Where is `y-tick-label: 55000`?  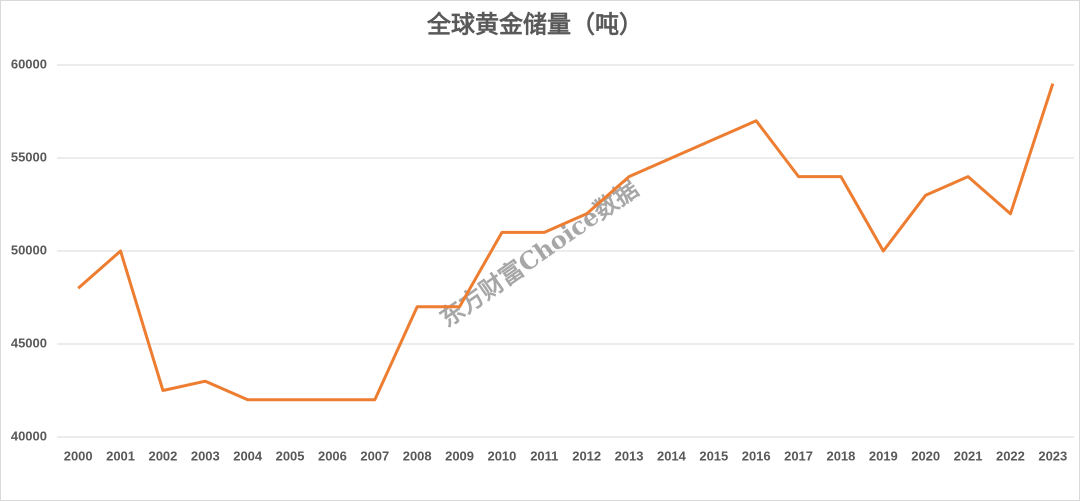
y-tick-label: 55000 is located at coordinates (29, 156).